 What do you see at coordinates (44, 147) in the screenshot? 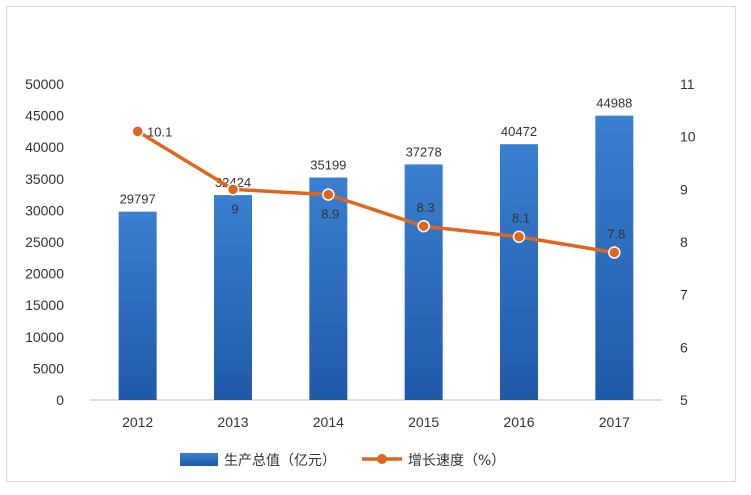
I see `y-left-tick-label: 40000` at bounding box center [44, 147].